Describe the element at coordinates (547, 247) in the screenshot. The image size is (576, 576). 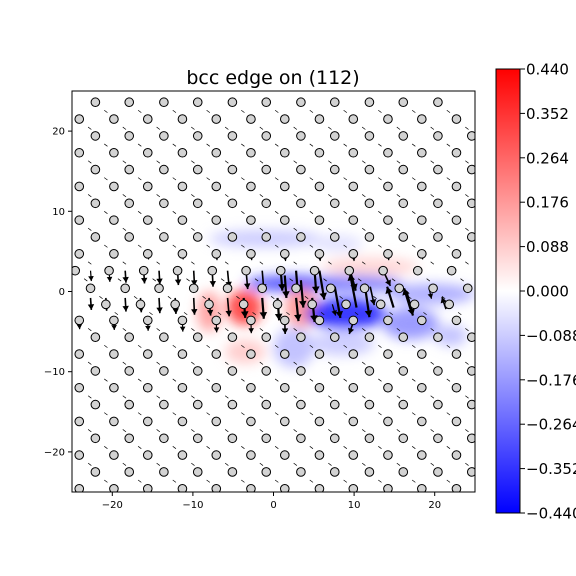
I see `colorbar-tick-label: 0.088` at that location.